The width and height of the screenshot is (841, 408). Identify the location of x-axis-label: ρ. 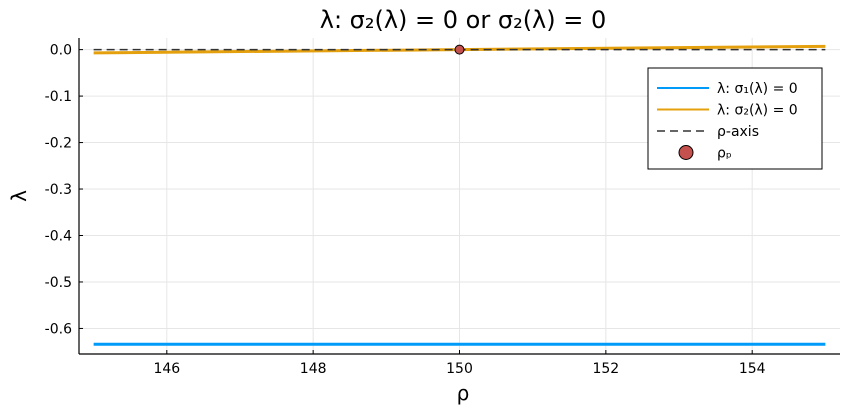
(463, 393).